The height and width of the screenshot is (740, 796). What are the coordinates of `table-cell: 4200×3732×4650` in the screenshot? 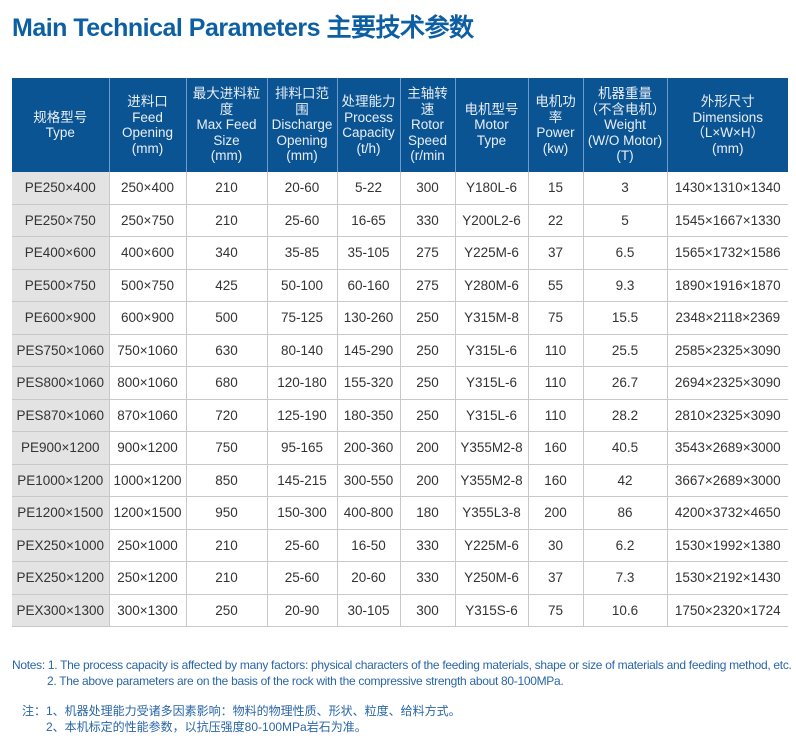 It's located at (727, 513).